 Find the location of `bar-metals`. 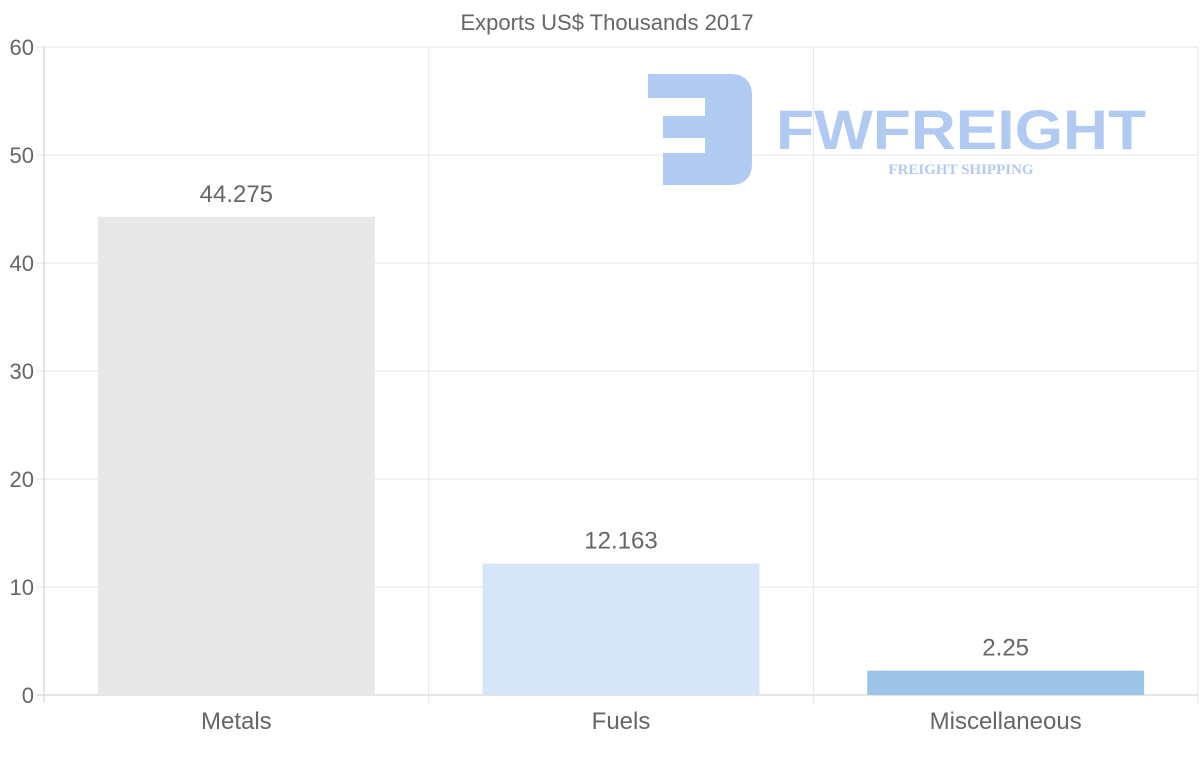

bar-metals is located at coordinates (236, 455).